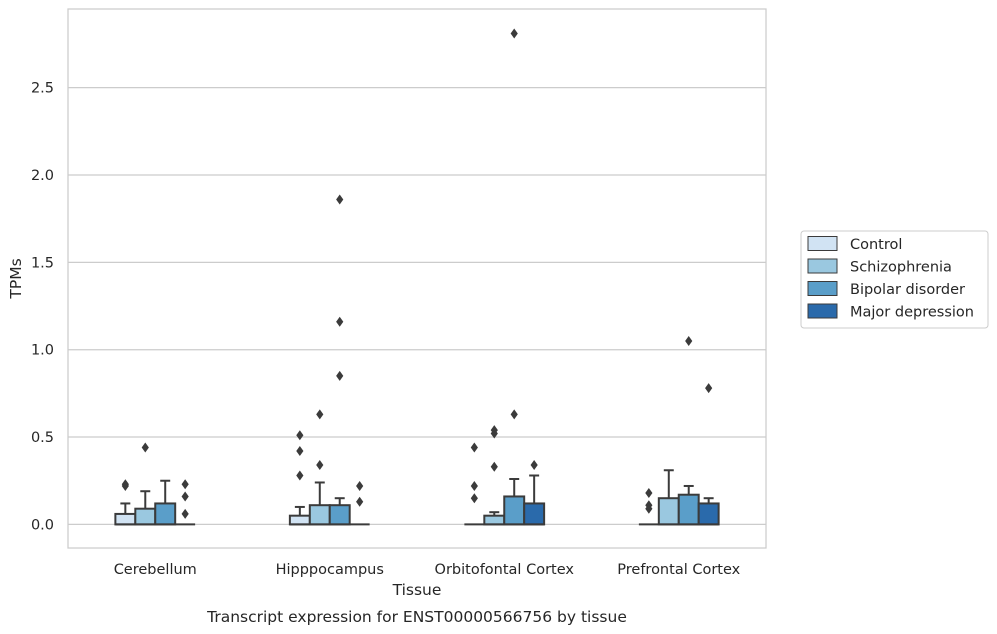  I want to click on x-tick-label: Cerebellum, so click(155, 570).